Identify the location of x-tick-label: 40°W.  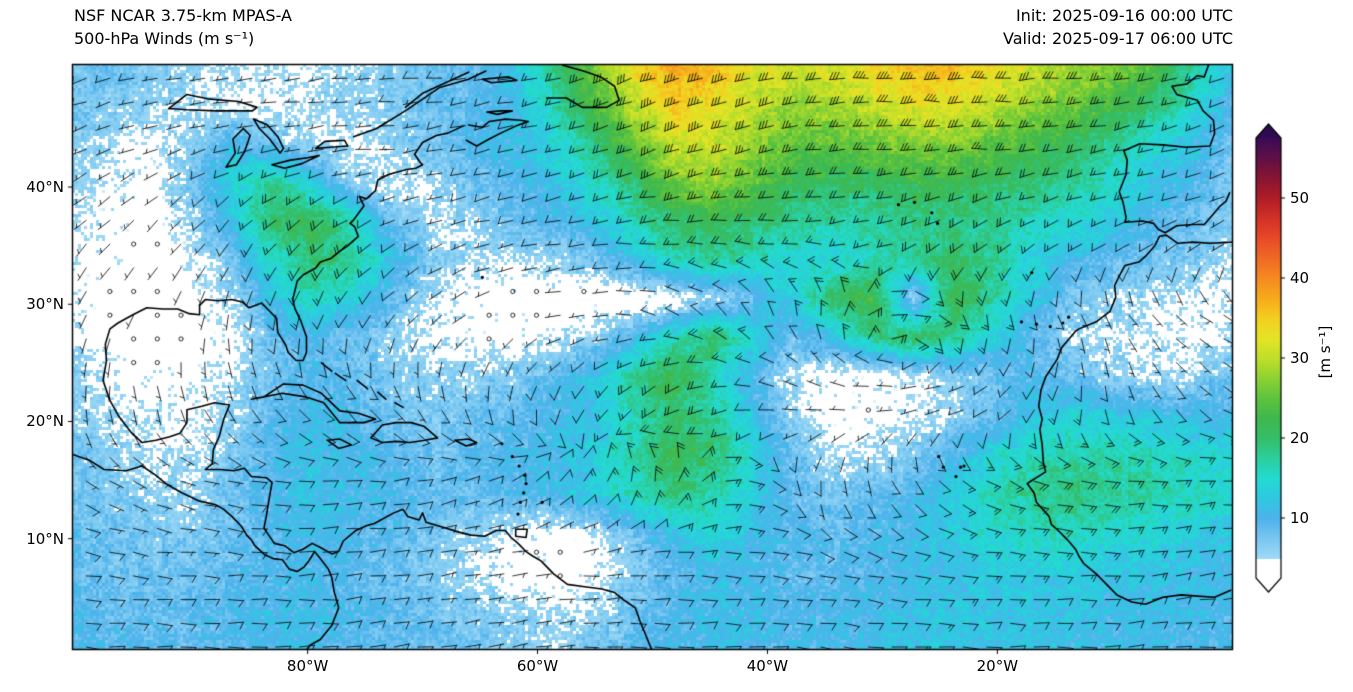
(767, 666).